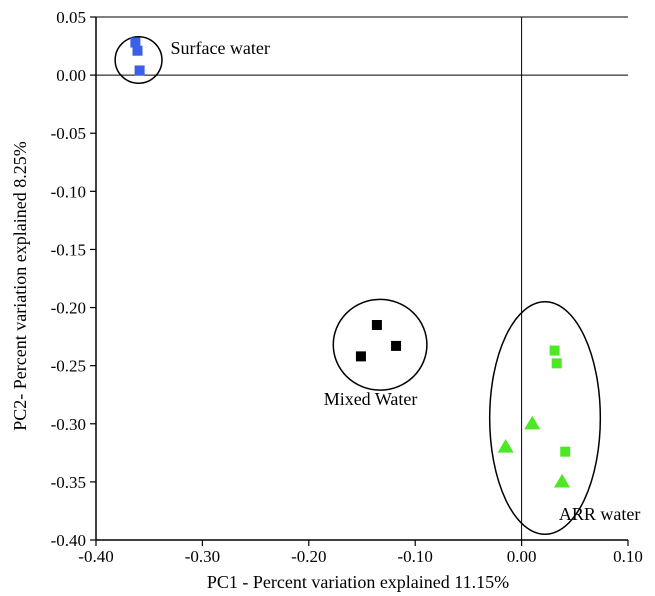 This screenshot has width=655, height=596. What do you see at coordinates (371, 399) in the screenshot?
I see `group-label: Mixed Water` at bounding box center [371, 399].